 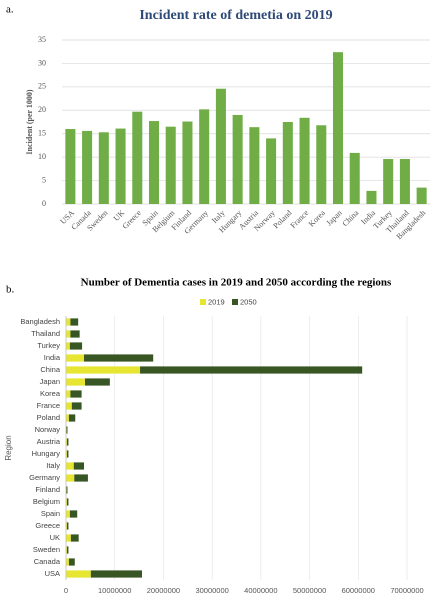 I want to click on y-tick-label: Hungary, so click(x=46, y=453).